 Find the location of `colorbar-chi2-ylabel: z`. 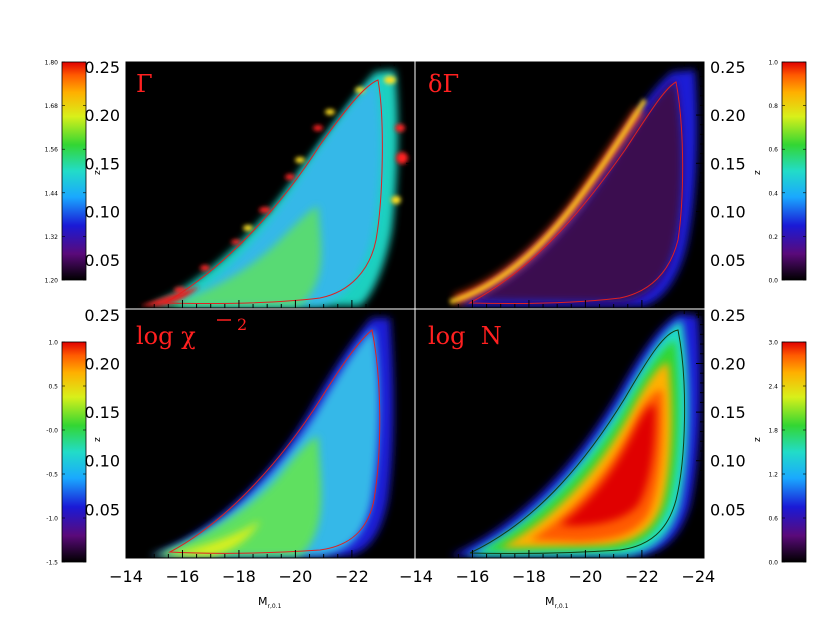

colorbar-chi2-ylabel: z is located at coordinates (98, 439).